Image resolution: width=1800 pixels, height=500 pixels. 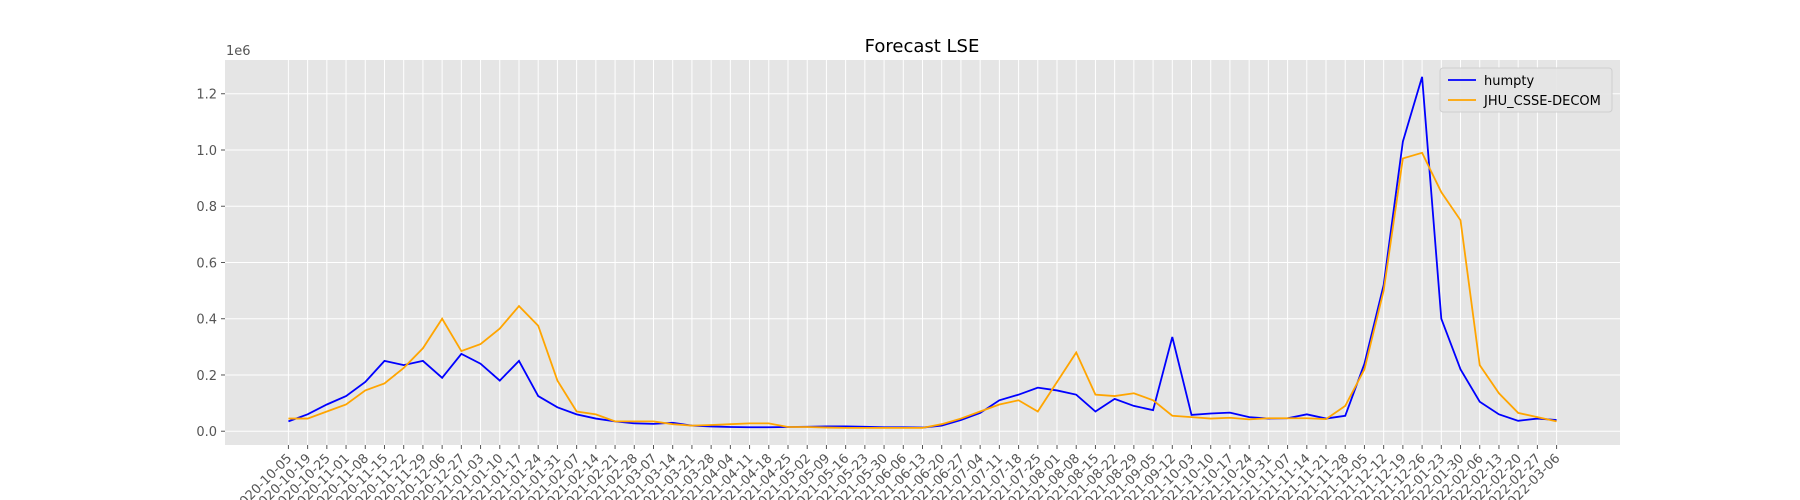 I want to click on y-tick-label: 0.4, so click(x=206, y=320).